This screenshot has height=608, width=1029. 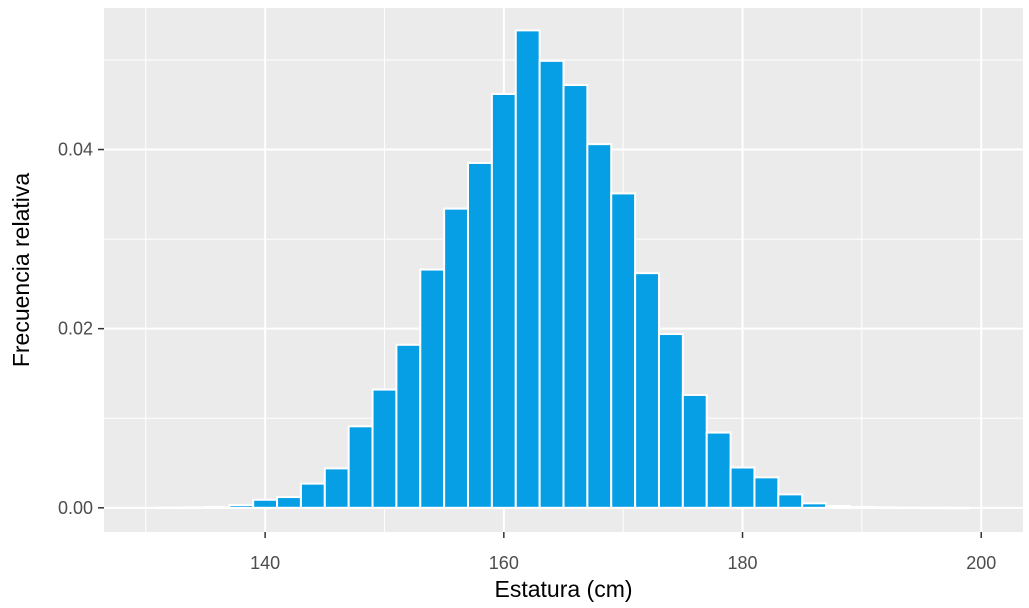 I want to click on x-tick-label: 140, so click(x=265, y=563).